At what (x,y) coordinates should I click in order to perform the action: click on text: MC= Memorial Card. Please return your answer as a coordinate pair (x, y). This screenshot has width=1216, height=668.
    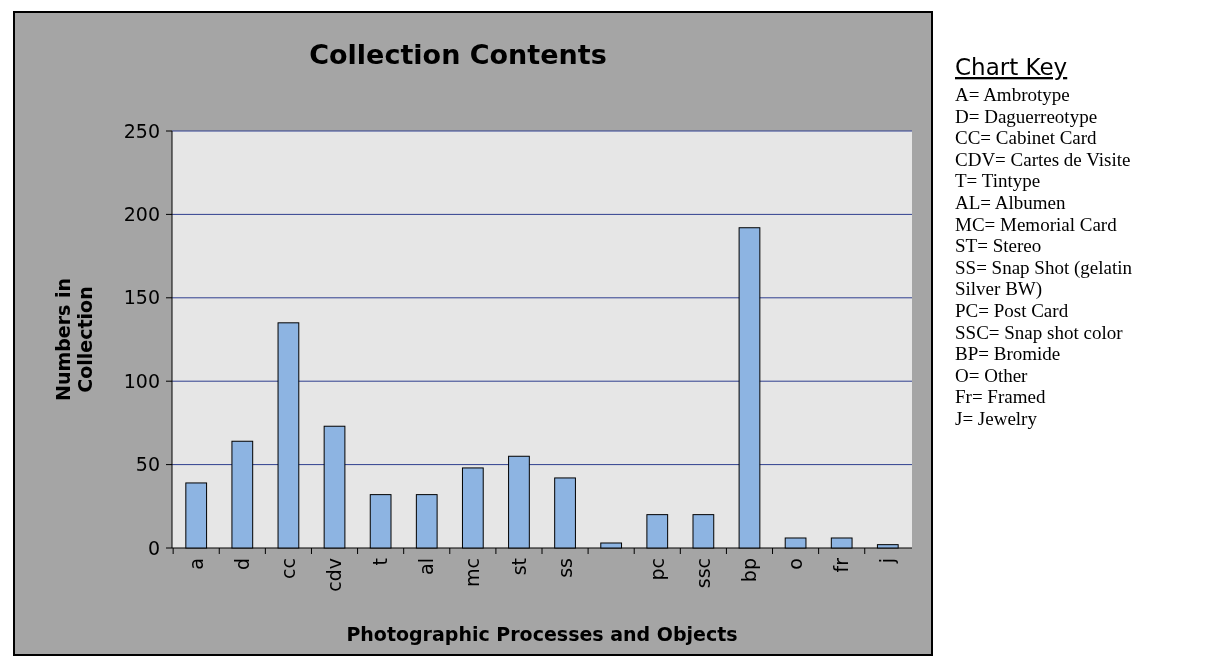
    Looking at the image, I should click on (1036, 224).